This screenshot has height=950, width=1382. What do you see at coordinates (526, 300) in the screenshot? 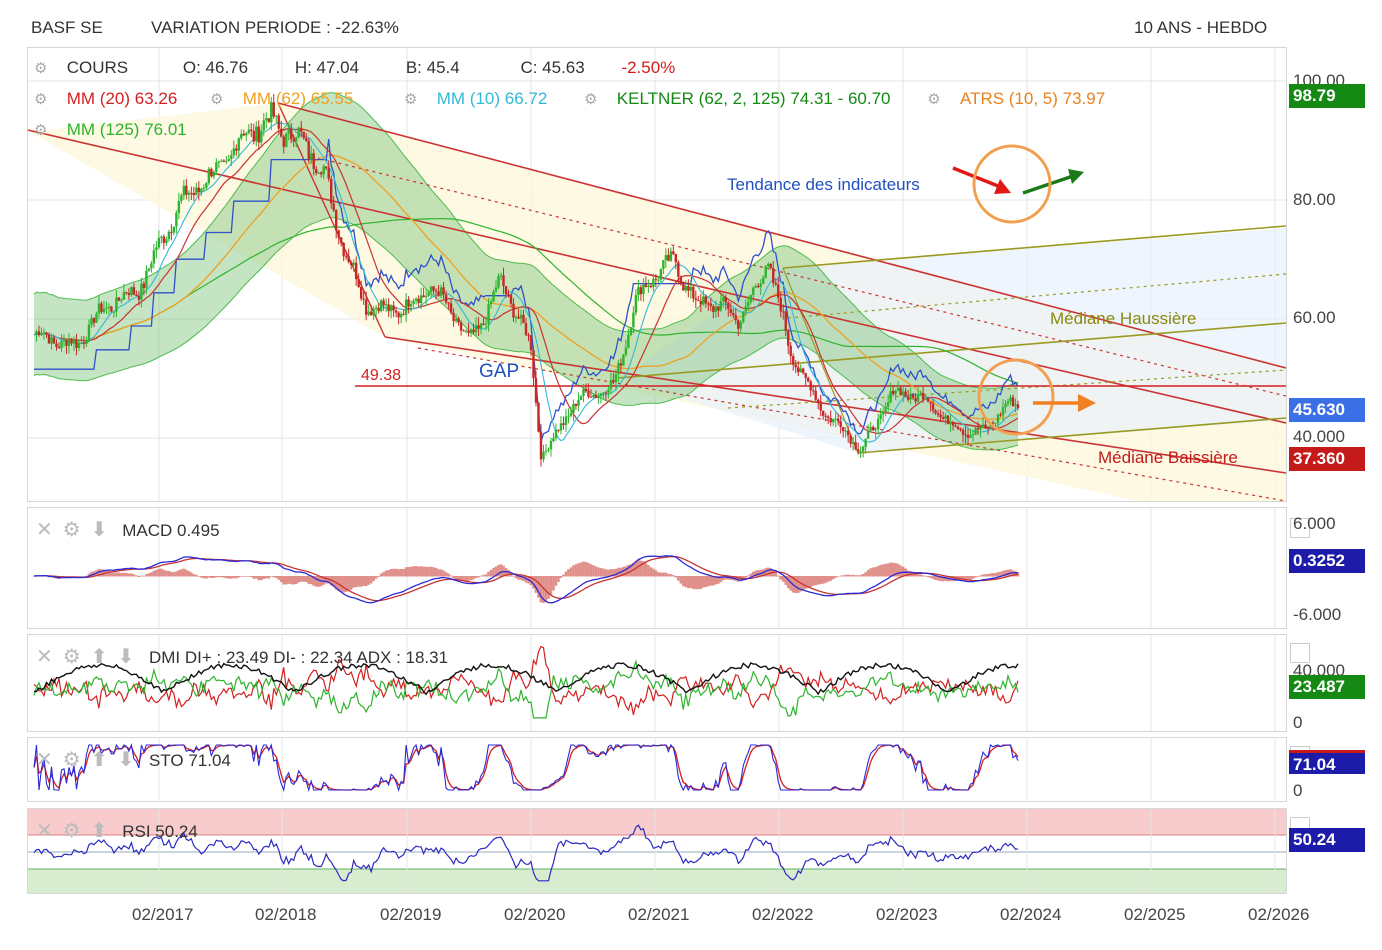
I see `mm125-line` at bounding box center [526, 300].